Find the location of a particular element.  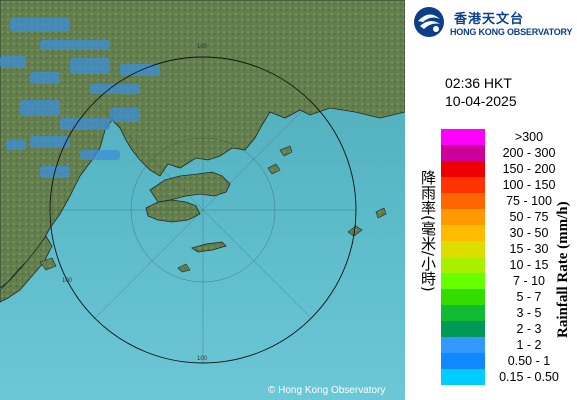

range-label-south: 100 is located at coordinates (202, 359).